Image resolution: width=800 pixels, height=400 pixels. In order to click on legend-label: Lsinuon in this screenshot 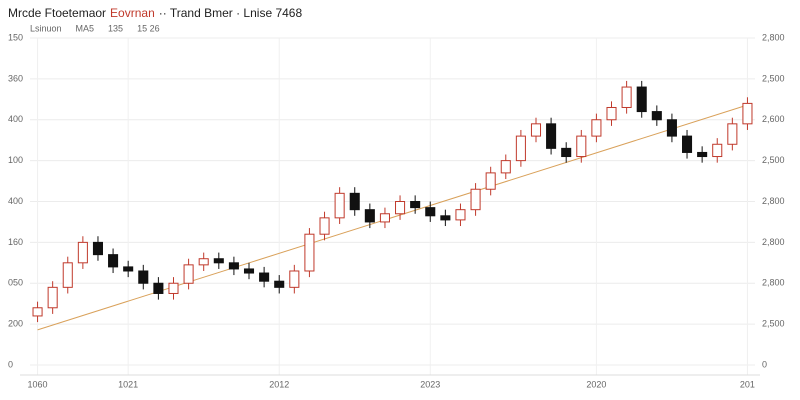, I will do `click(46, 28)`.